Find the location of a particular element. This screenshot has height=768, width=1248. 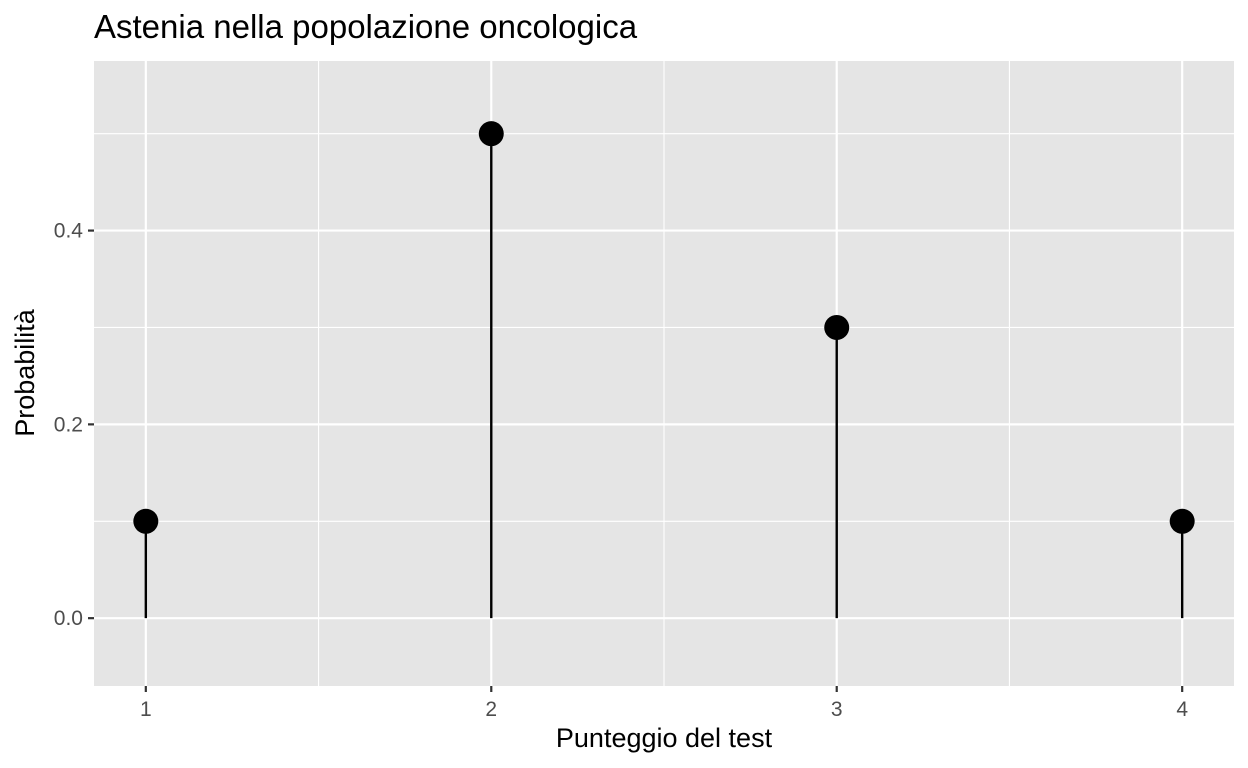

y-tick-label: 0.0 is located at coordinates (68, 618).